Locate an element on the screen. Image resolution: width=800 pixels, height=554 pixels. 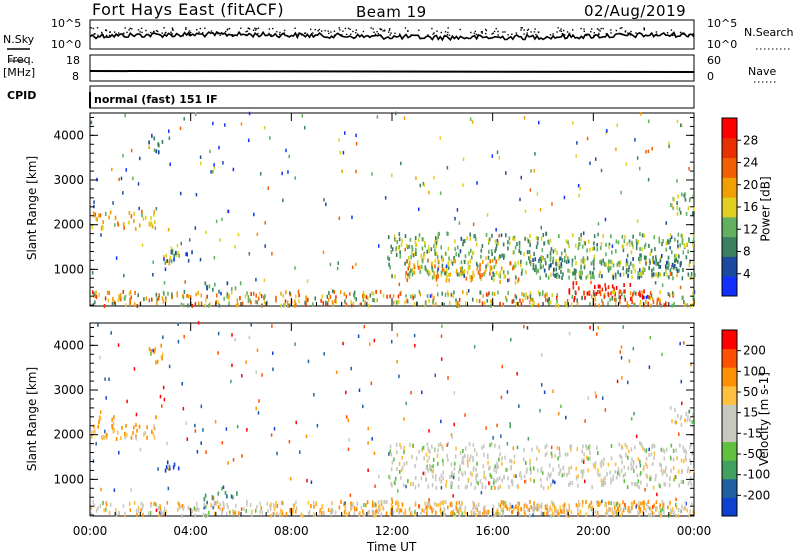
beam-label: Beam 19 is located at coordinates (391, 12).